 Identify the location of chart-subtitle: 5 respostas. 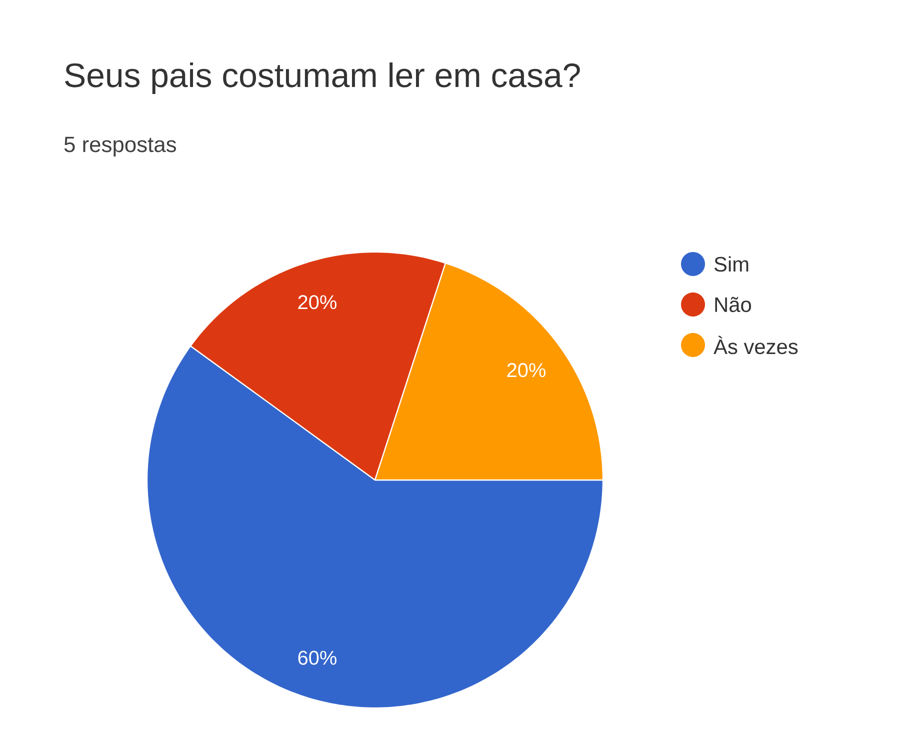
(120, 146).